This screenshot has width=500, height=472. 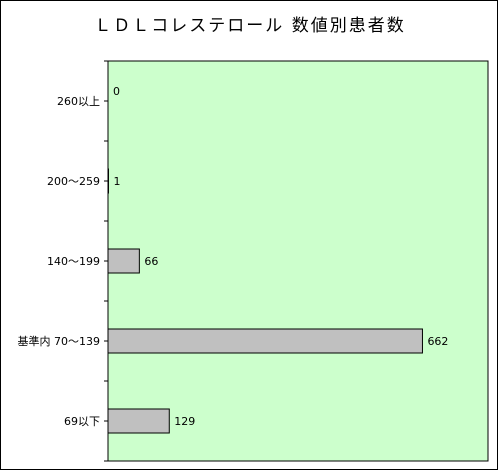 What do you see at coordinates (59, 341) in the screenshot?
I see `category-label: 基準内 70～139` at bounding box center [59, 341].